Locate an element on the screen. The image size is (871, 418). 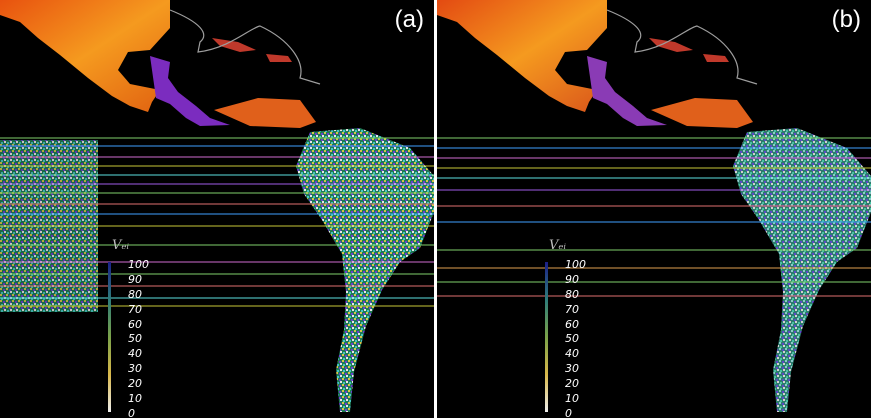
panel-divider is located at coordinates (435, 209).